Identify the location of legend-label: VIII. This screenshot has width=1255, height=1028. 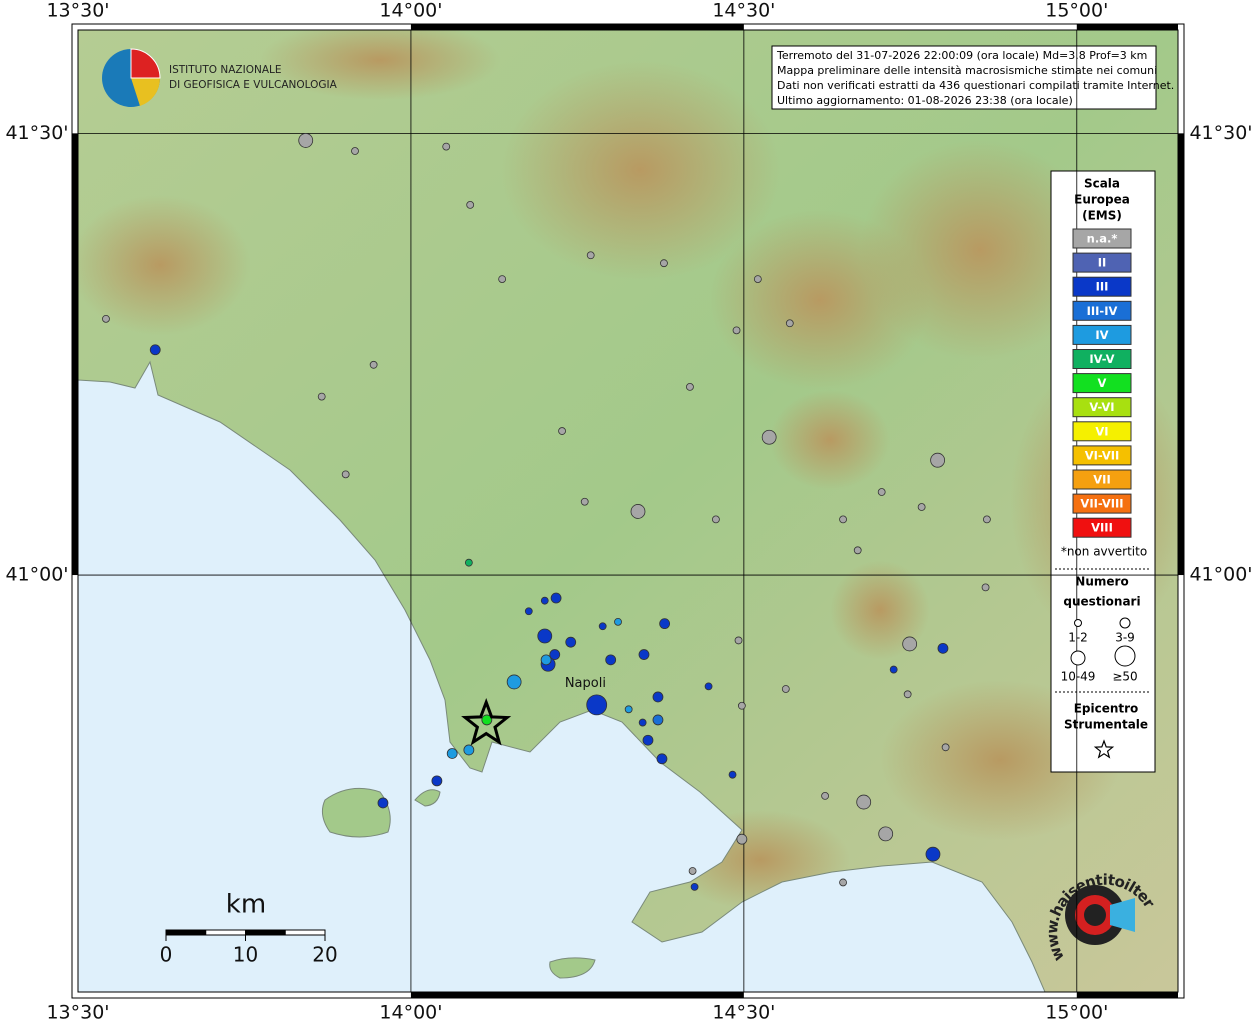
(1102, 528).